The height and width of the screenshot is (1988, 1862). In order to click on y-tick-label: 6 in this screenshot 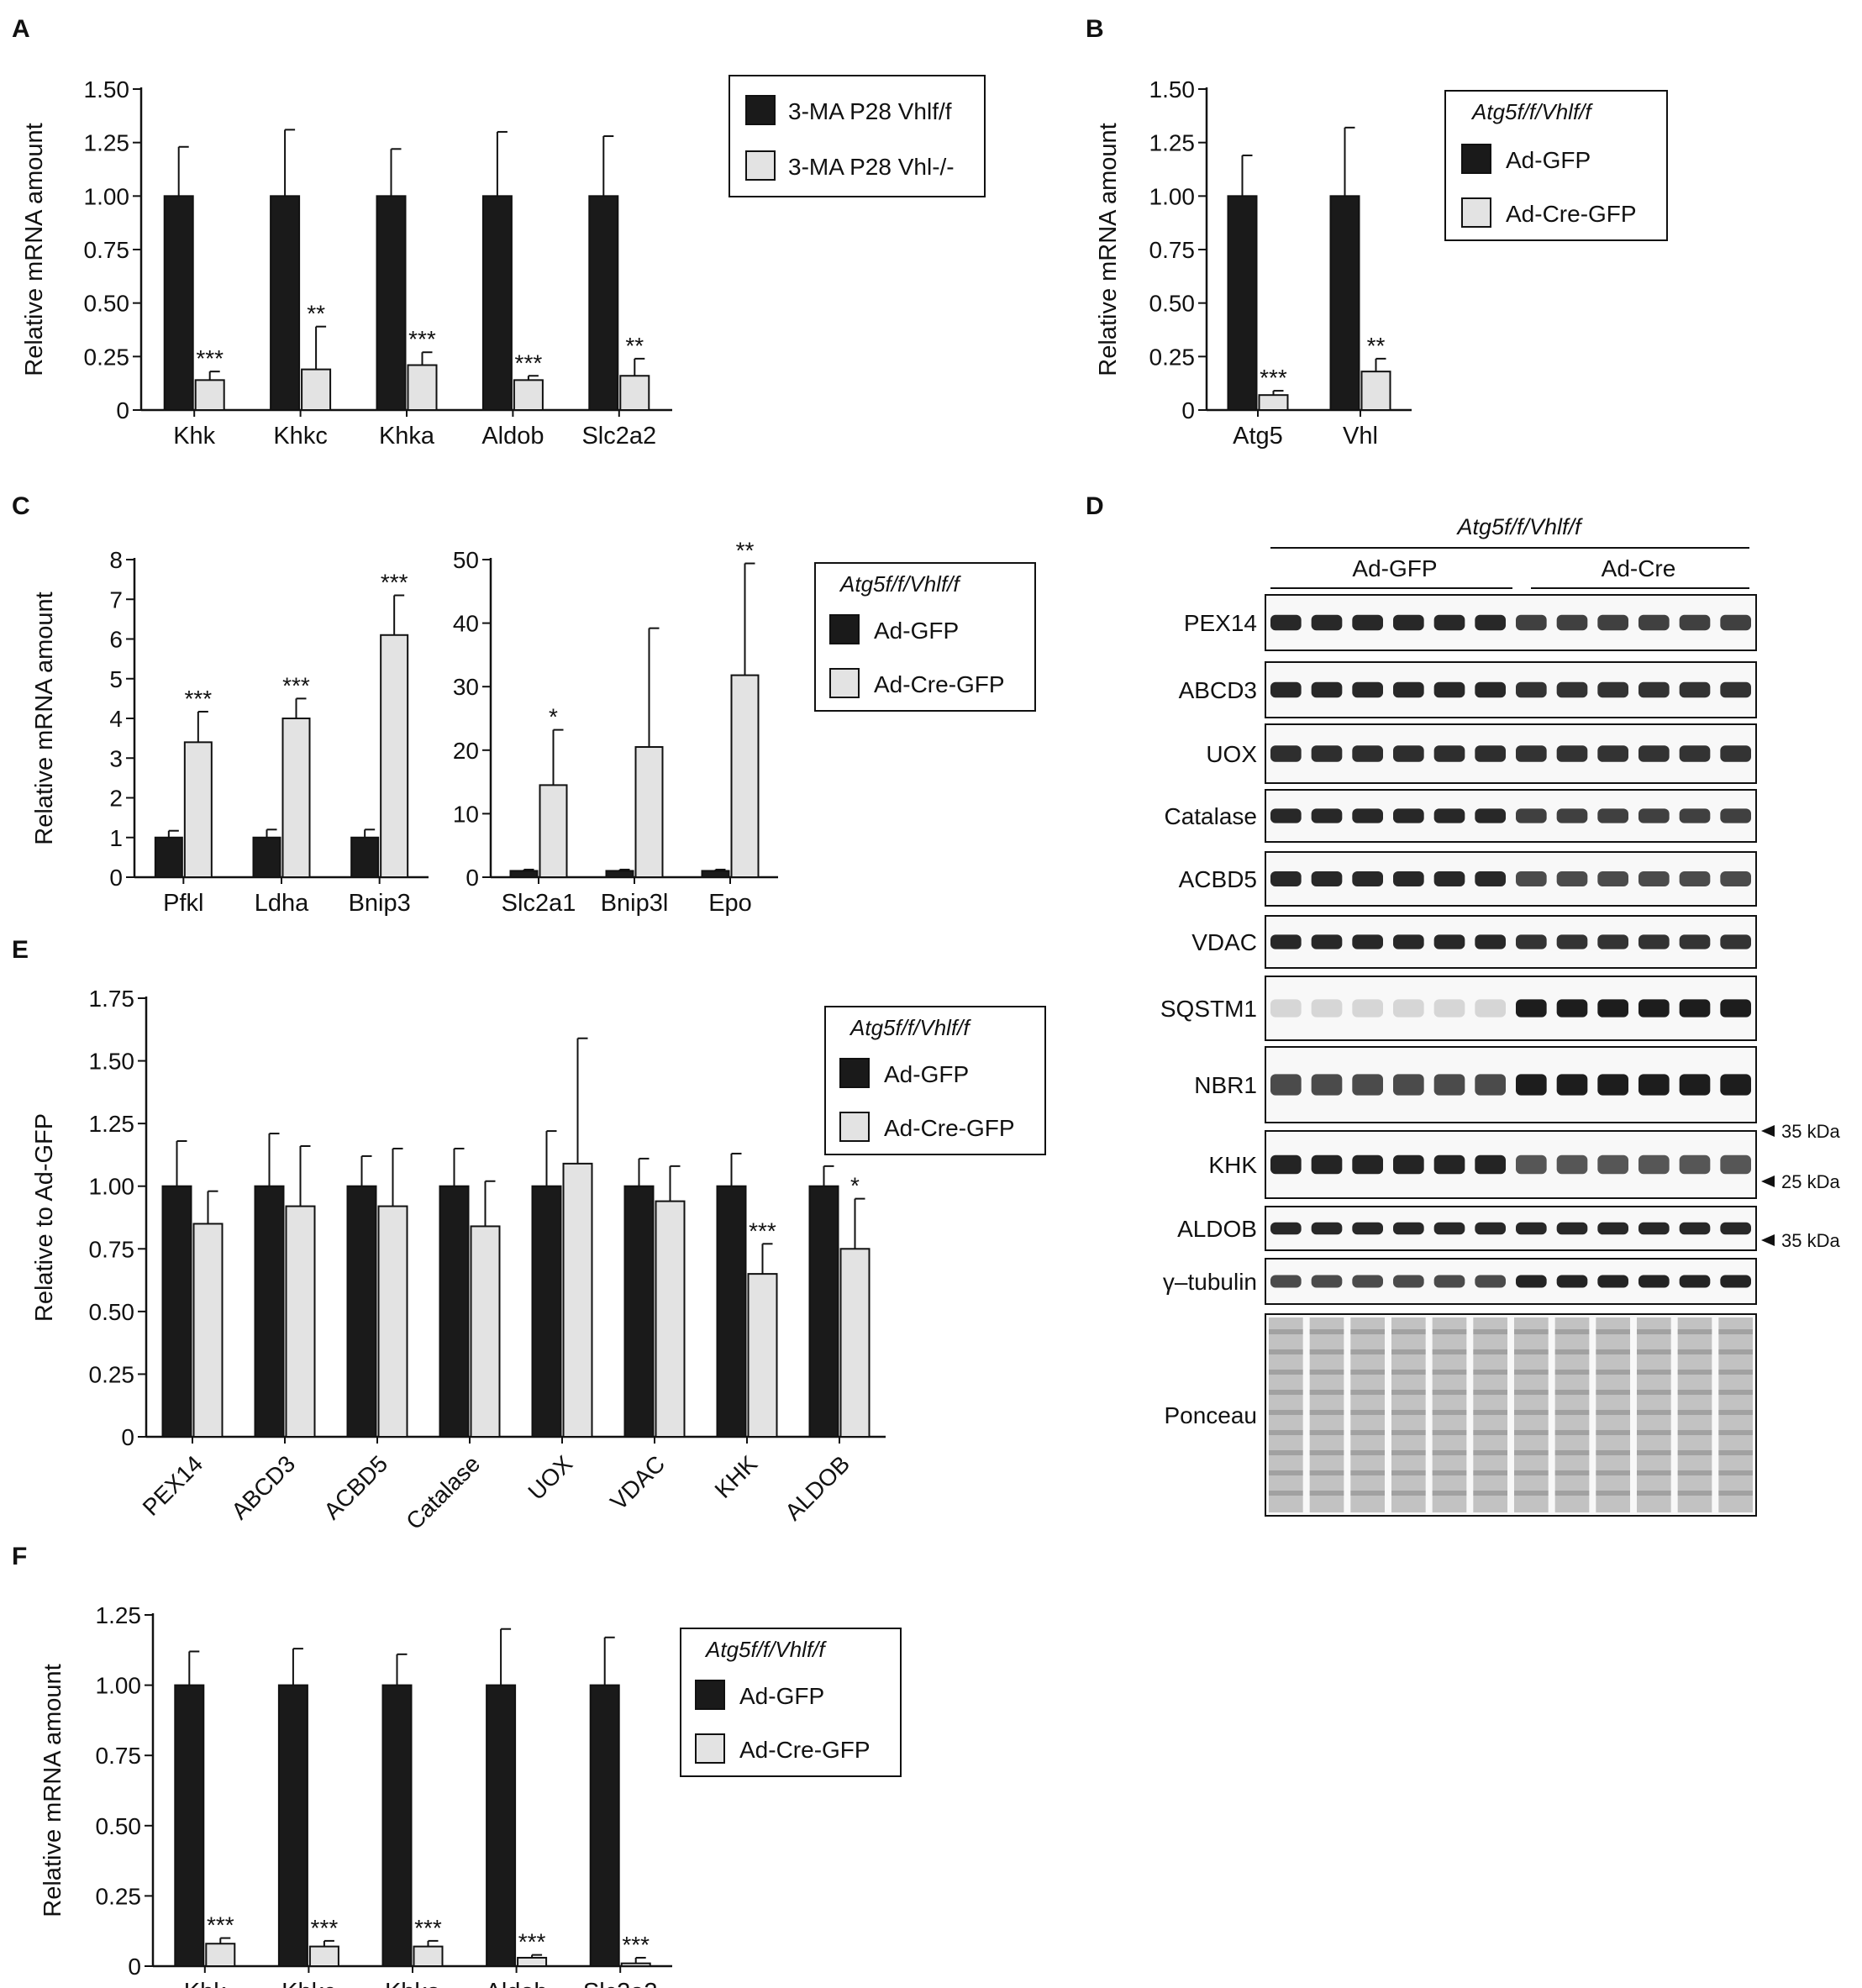, I will do `click(116, 640)`.